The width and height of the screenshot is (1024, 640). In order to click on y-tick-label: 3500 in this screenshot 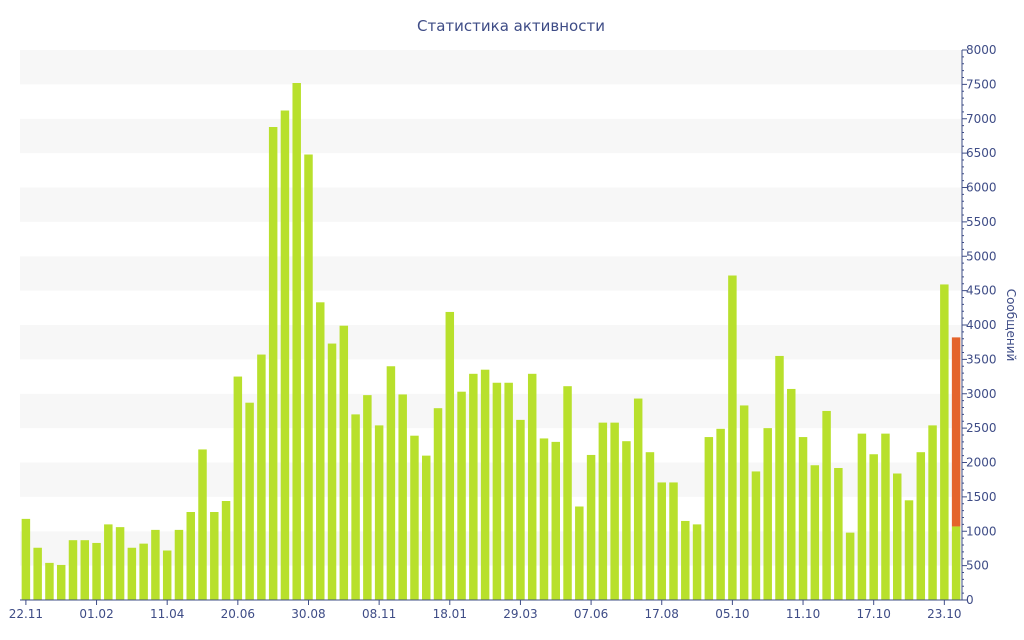, I will do `click(981, 359)`.